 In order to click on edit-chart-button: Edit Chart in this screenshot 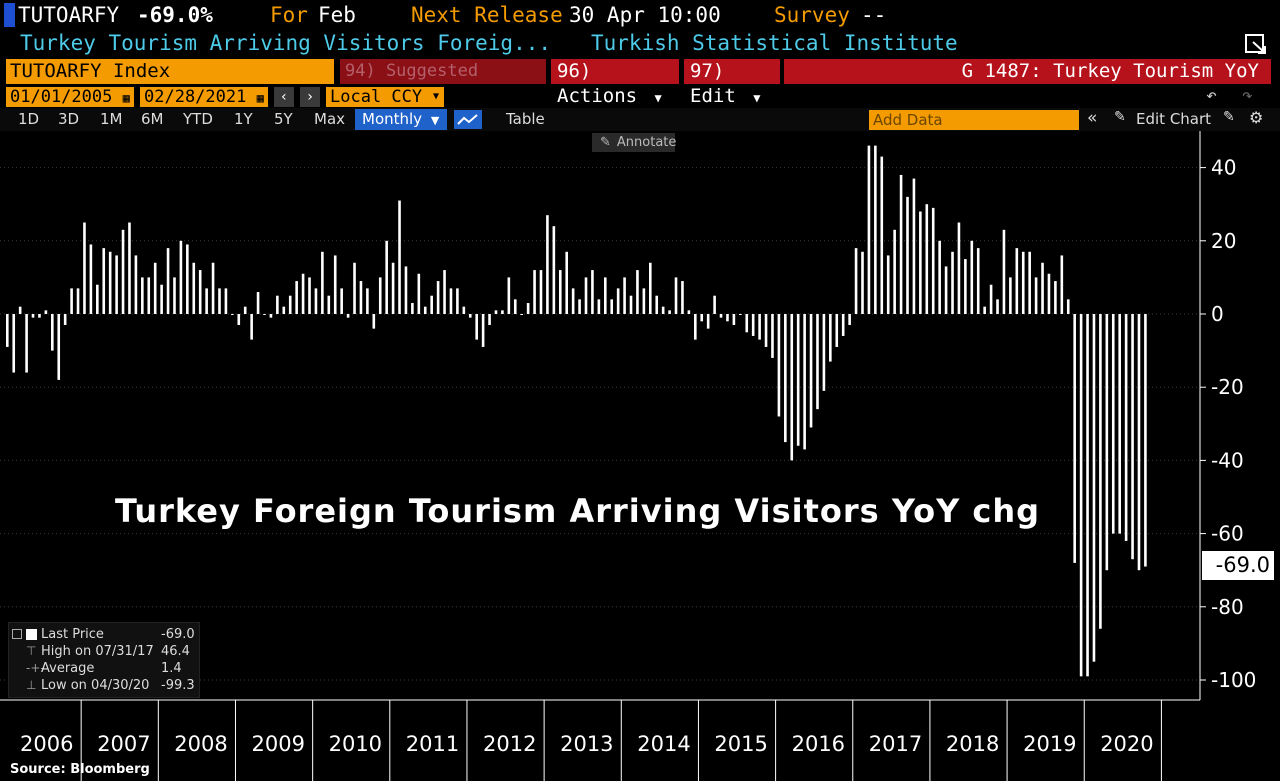, I will do `click(1174, 119)`.